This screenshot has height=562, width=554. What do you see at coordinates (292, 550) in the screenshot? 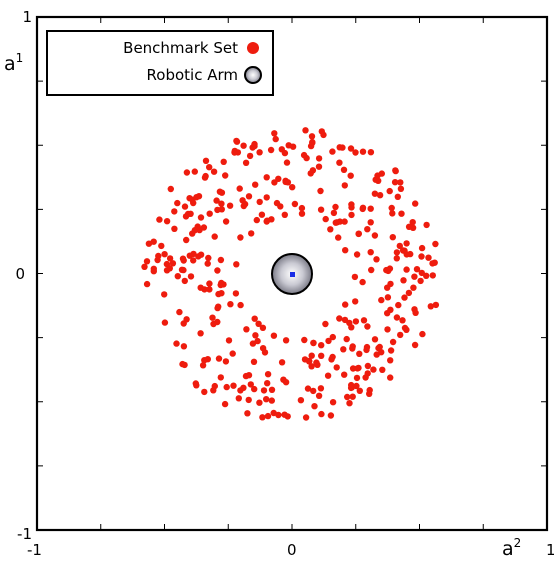
I see `x-tick-center: 0` at bounding box center [292, 550].